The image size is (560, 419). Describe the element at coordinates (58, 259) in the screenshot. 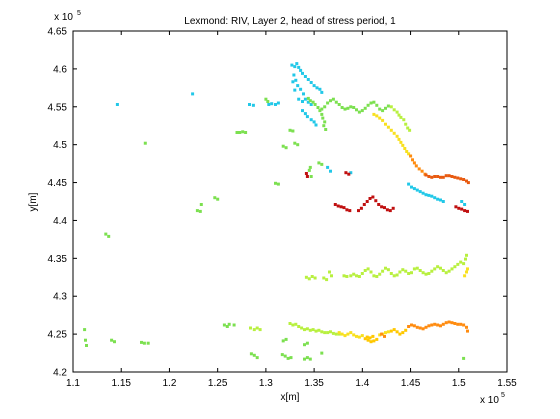

I see `y-tick-label: 4.35` at that location.